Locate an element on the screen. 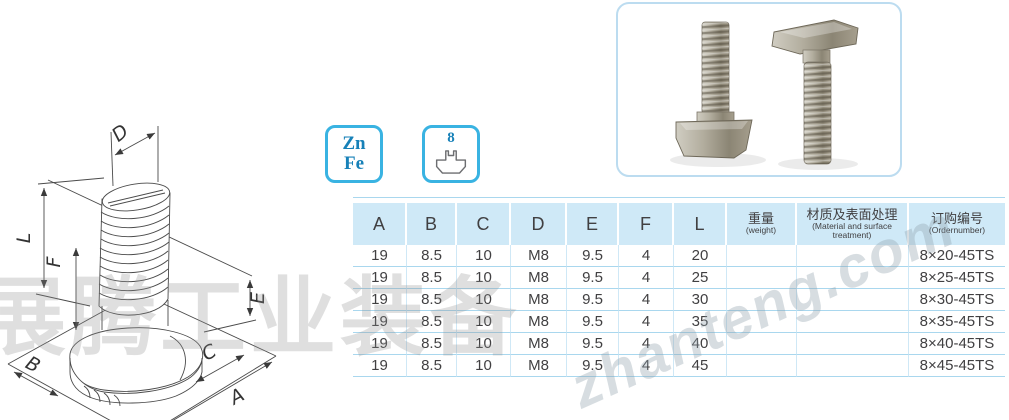  table-cell: 30 is located at coordinates (700, 300).